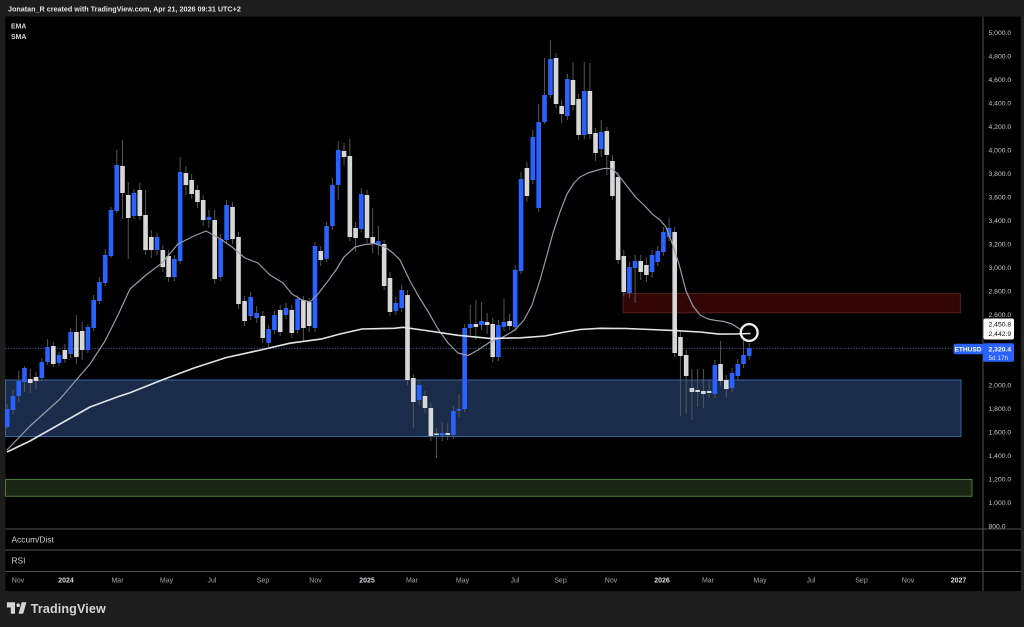  Describe the element at coordinates (1000, 198) in the screenshot. I see `svg-text: 3,600.0` at that location.